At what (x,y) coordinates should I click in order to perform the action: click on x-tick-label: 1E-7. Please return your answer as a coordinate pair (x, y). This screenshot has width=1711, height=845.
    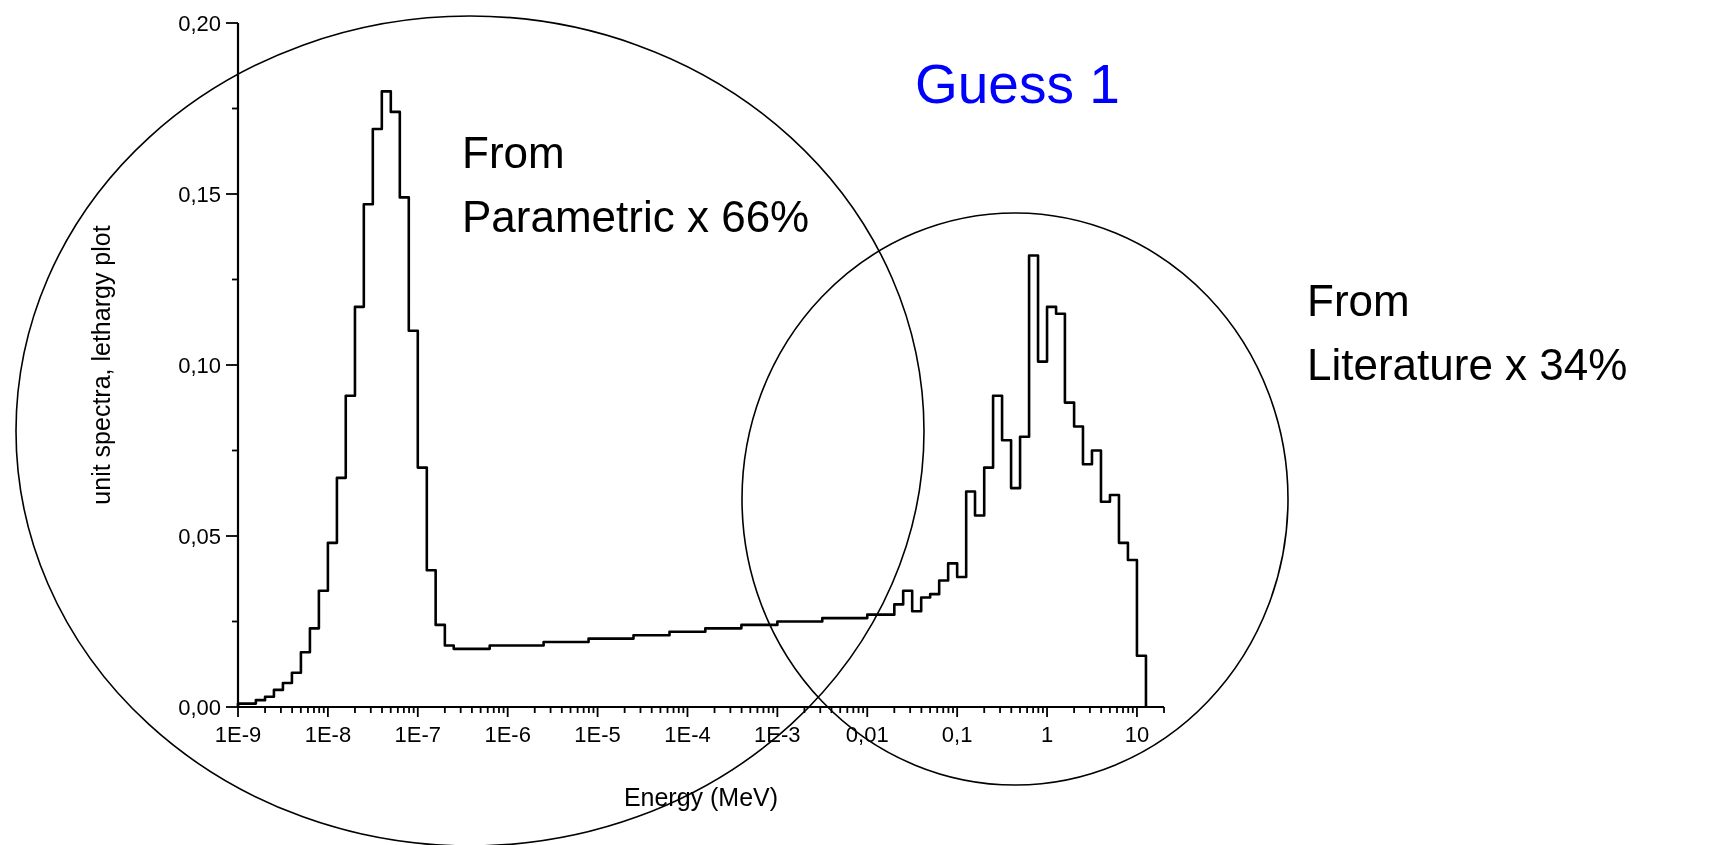
    Looking at the image, I should click on (418, 734).